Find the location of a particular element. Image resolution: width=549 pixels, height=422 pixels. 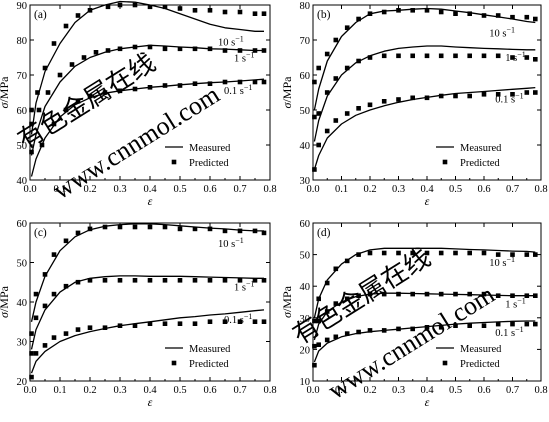

x-tick-label: 0.4 is located at coordinates (150, 189).